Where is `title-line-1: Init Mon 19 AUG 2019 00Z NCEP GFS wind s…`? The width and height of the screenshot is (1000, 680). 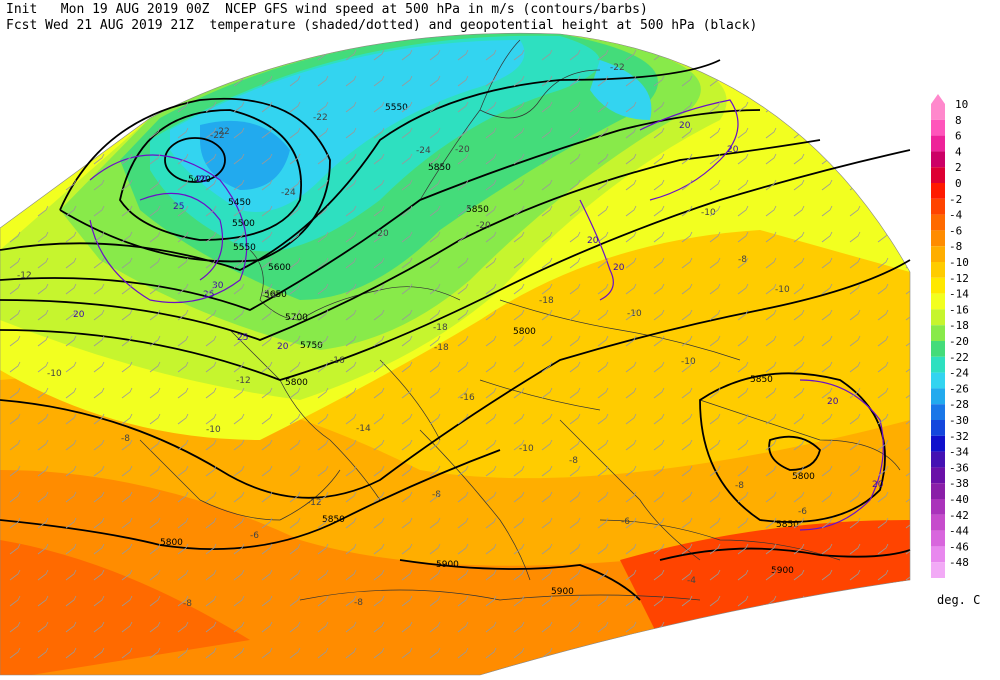 title-line-1: Init Mon 19 AUG 2019 00Z NCEP GFS wind s… is located at coordinates (327, 9).